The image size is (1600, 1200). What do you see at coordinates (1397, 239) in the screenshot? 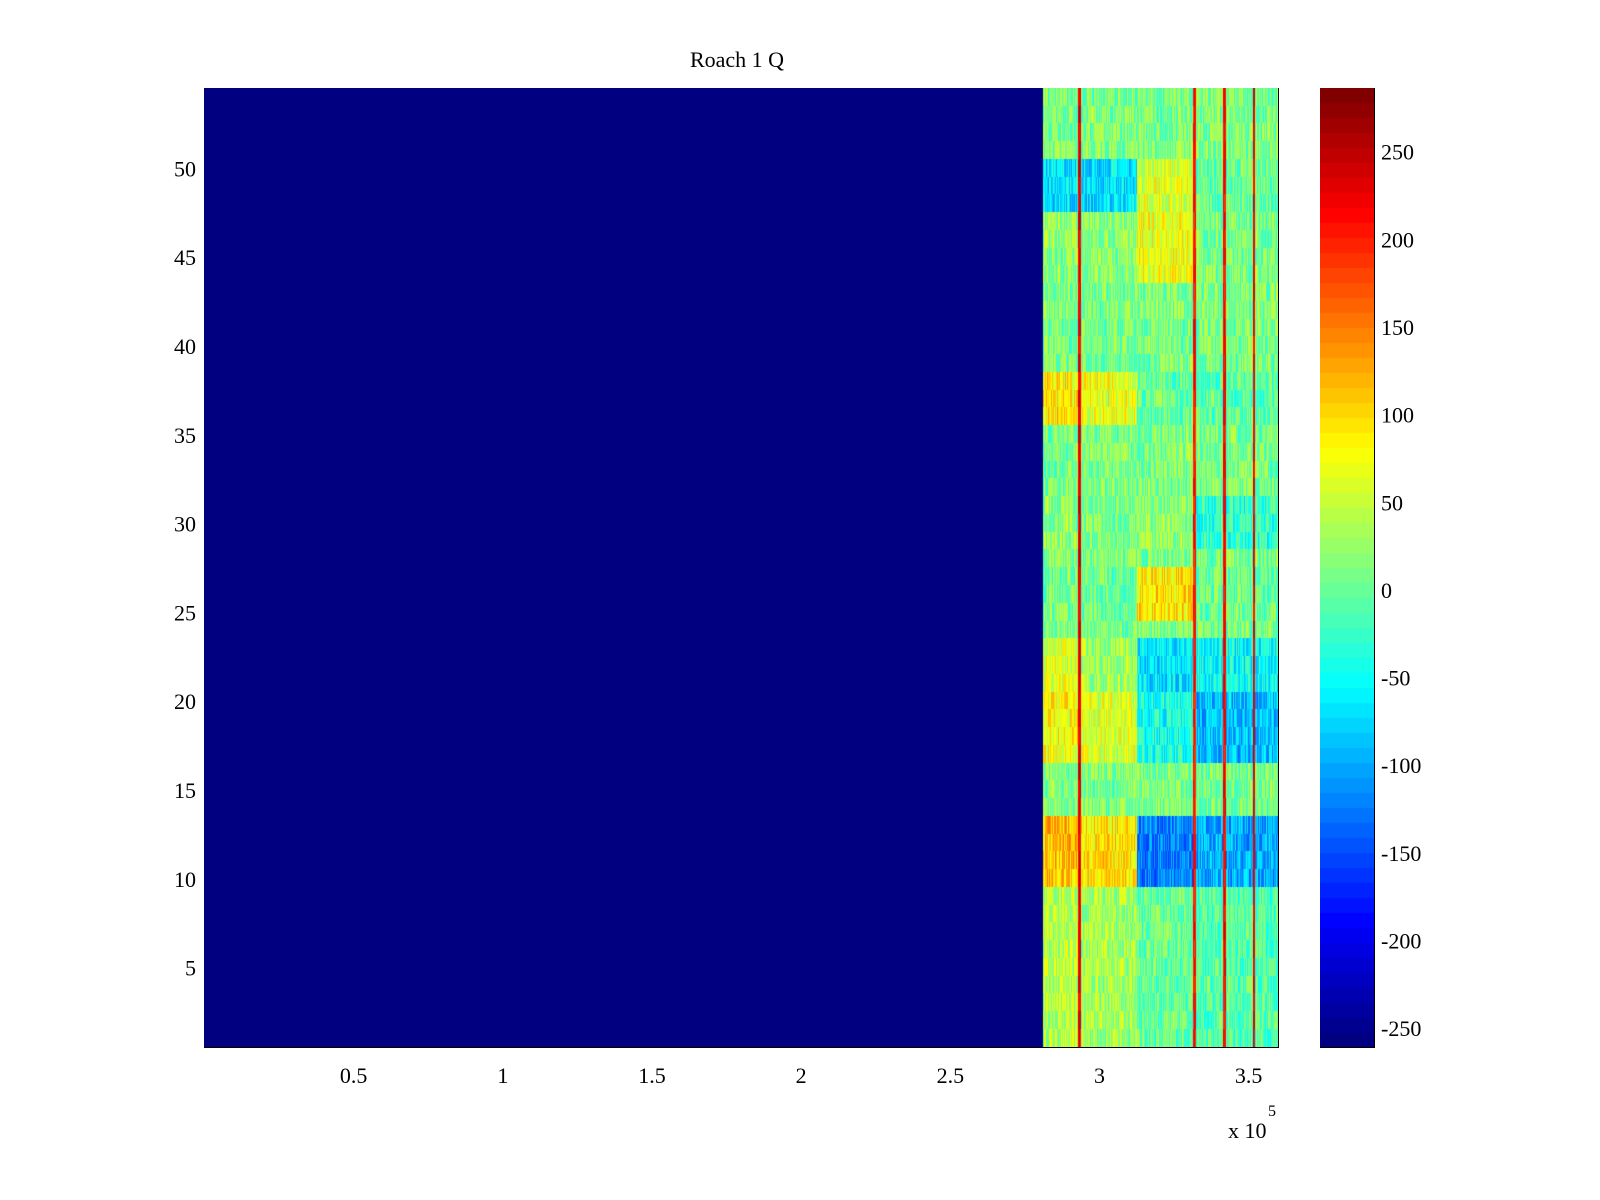
I see `colorbar-tick-label: 200` at bounding box center [1397, 239].